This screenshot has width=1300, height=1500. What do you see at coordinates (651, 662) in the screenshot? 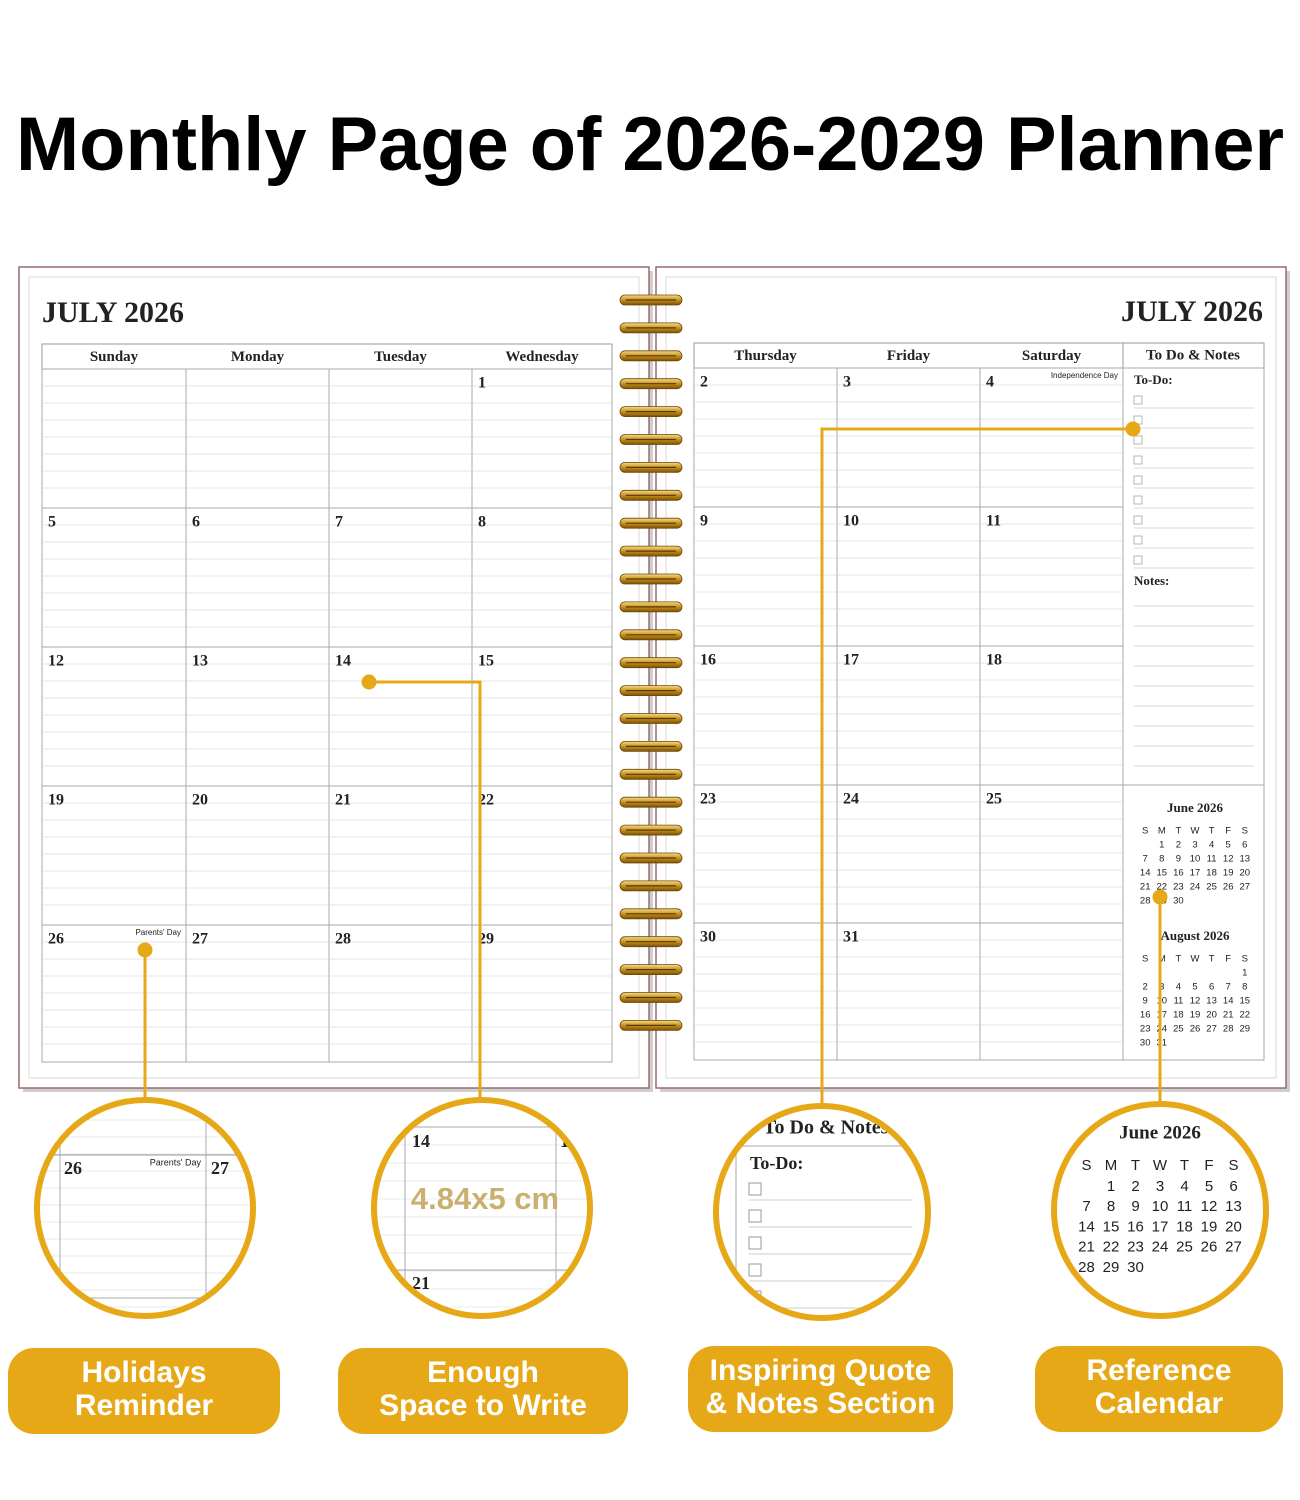
I see `spiral-binding` at bounding box center [651, 662].